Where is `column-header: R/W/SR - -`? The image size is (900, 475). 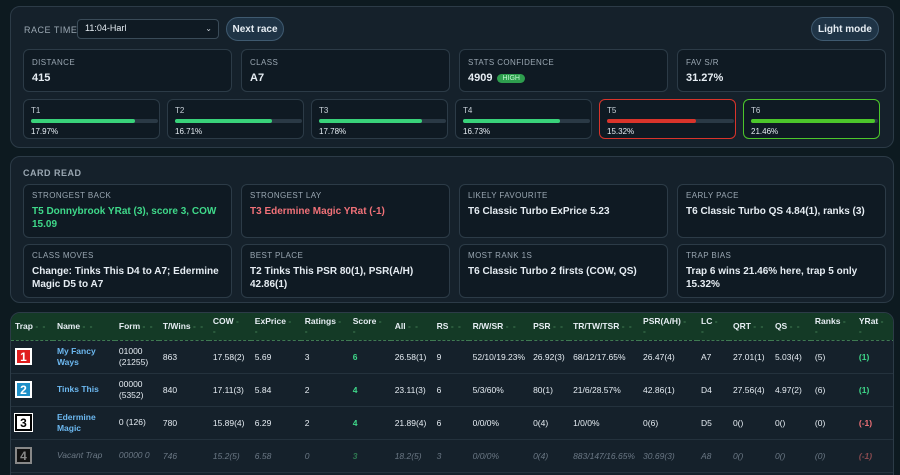
column-header: R/W/SR - - is located at coordinates (499, 327).